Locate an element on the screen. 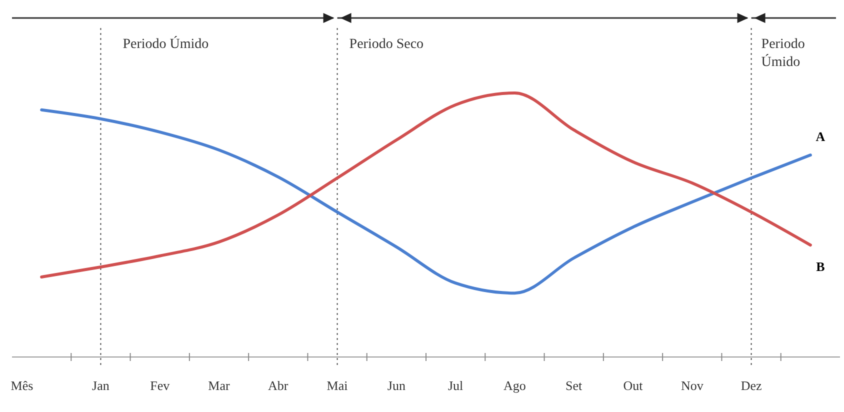  x-tick-label: Fev is located at coordinates (160, 385).